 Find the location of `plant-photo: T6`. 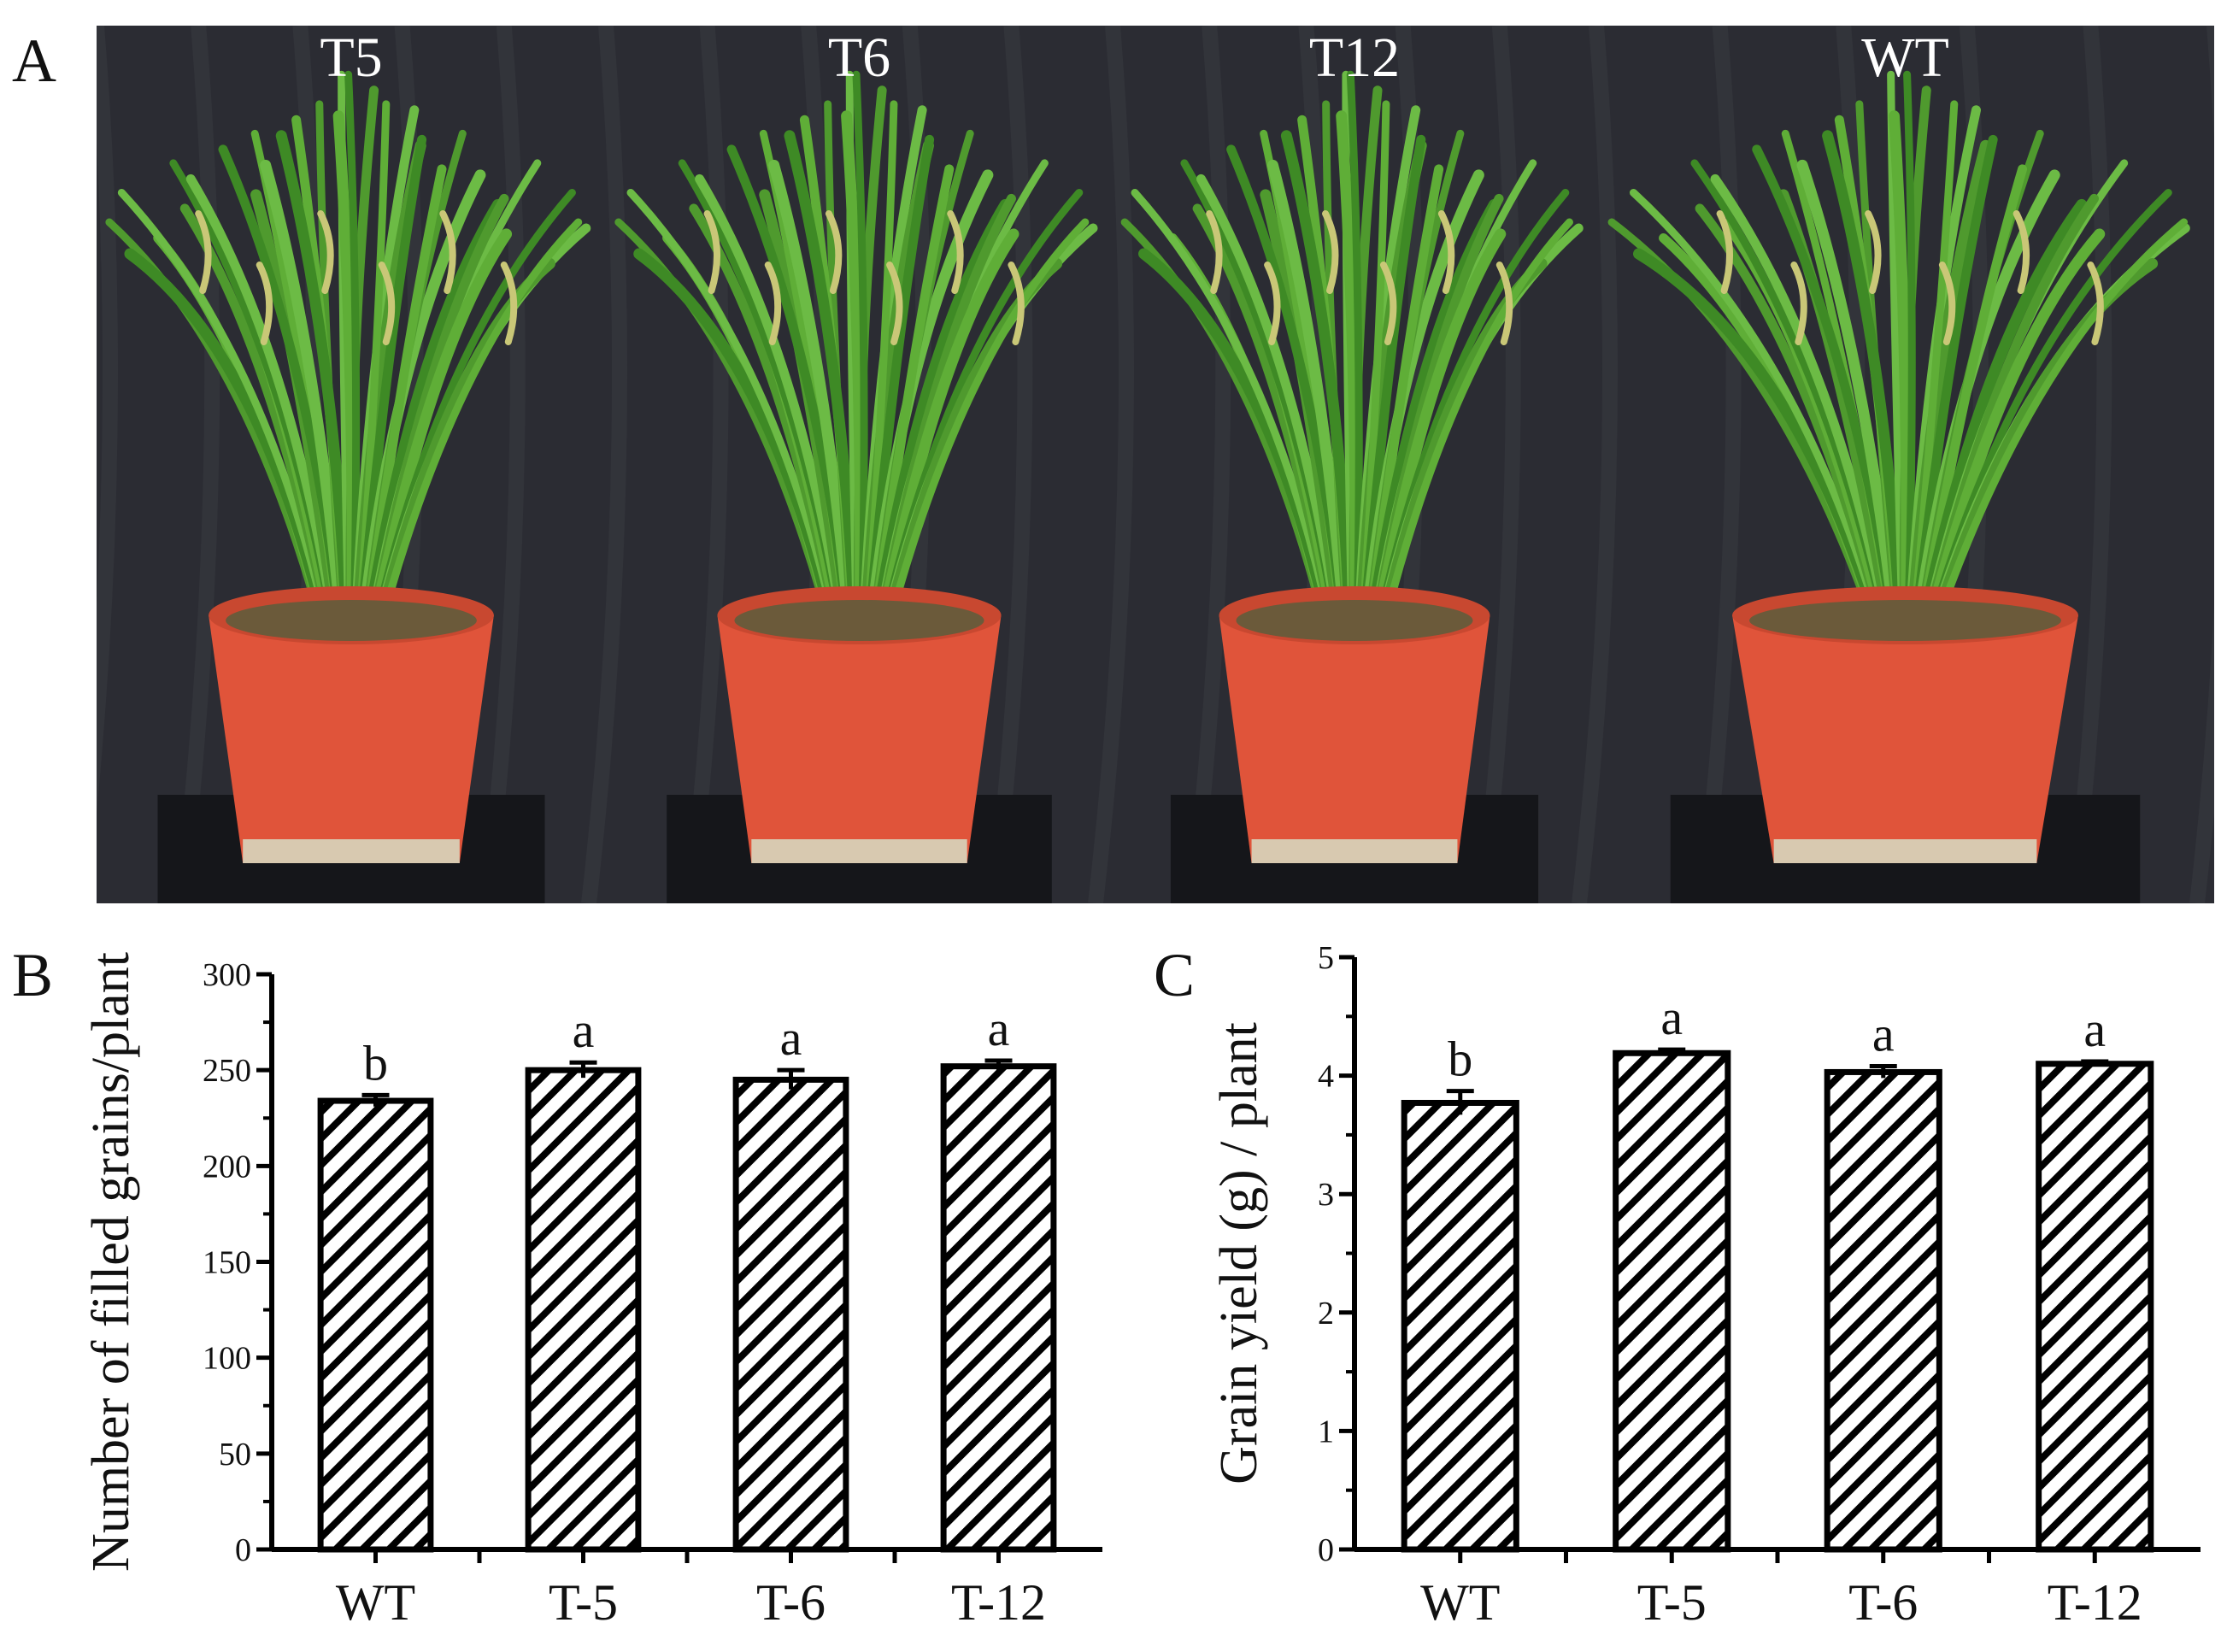

plant-photo: T6 is located at coordinates (859, 464).